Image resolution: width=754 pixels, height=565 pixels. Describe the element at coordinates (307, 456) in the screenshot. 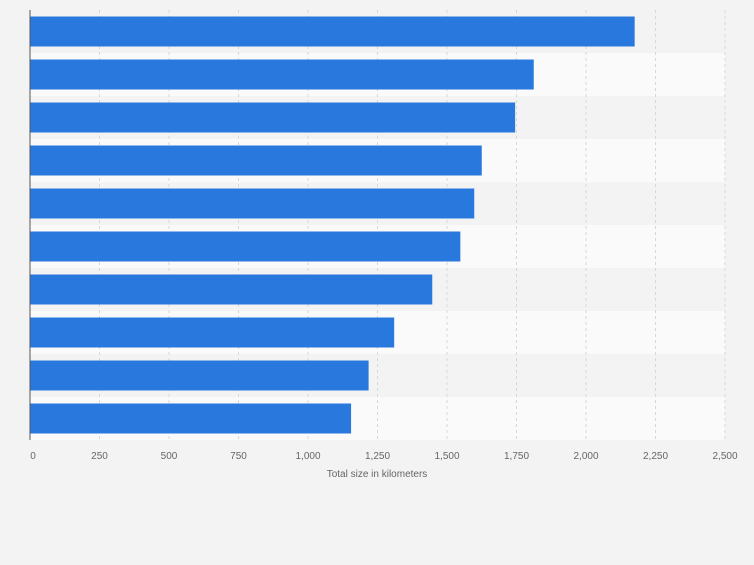

I see `x-tick-label: 1,000` at that location.